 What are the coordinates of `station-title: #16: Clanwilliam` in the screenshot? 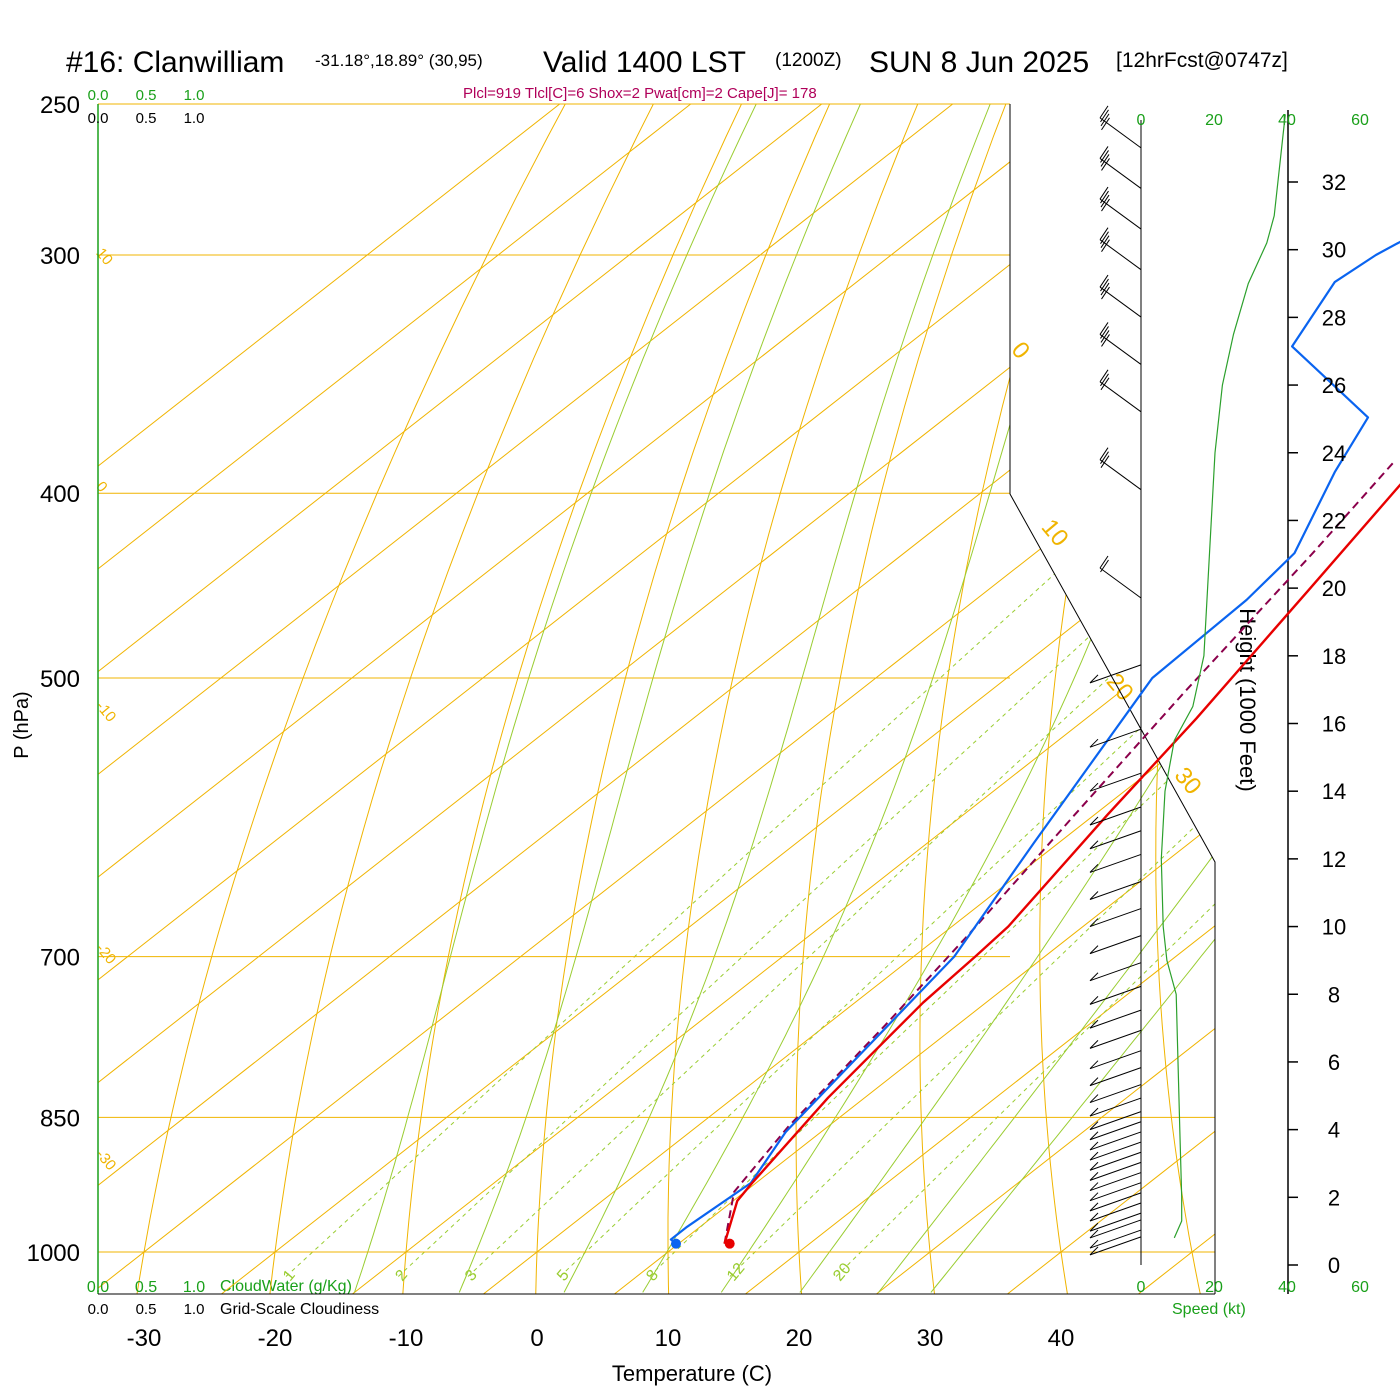 It's located at (175, 62).